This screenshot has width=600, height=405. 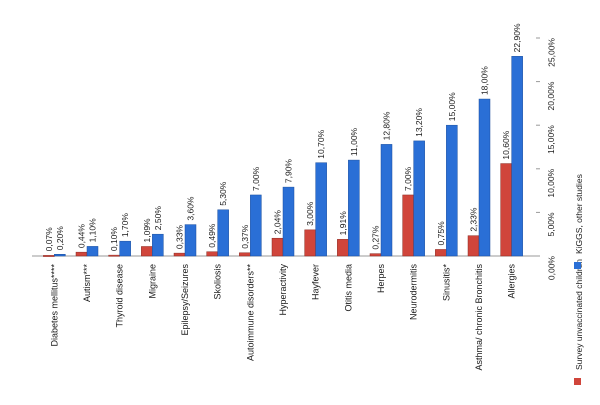 What do you see at coordinates (147, 230) in the screenshot?
I see `data-label-survey: 1,09%` at bounding box center [147, 230].